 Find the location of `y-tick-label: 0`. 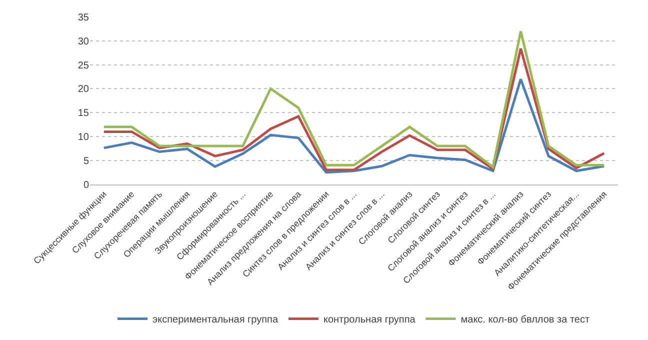

y-tick-label: 0 is located at coordinates (86, 185).